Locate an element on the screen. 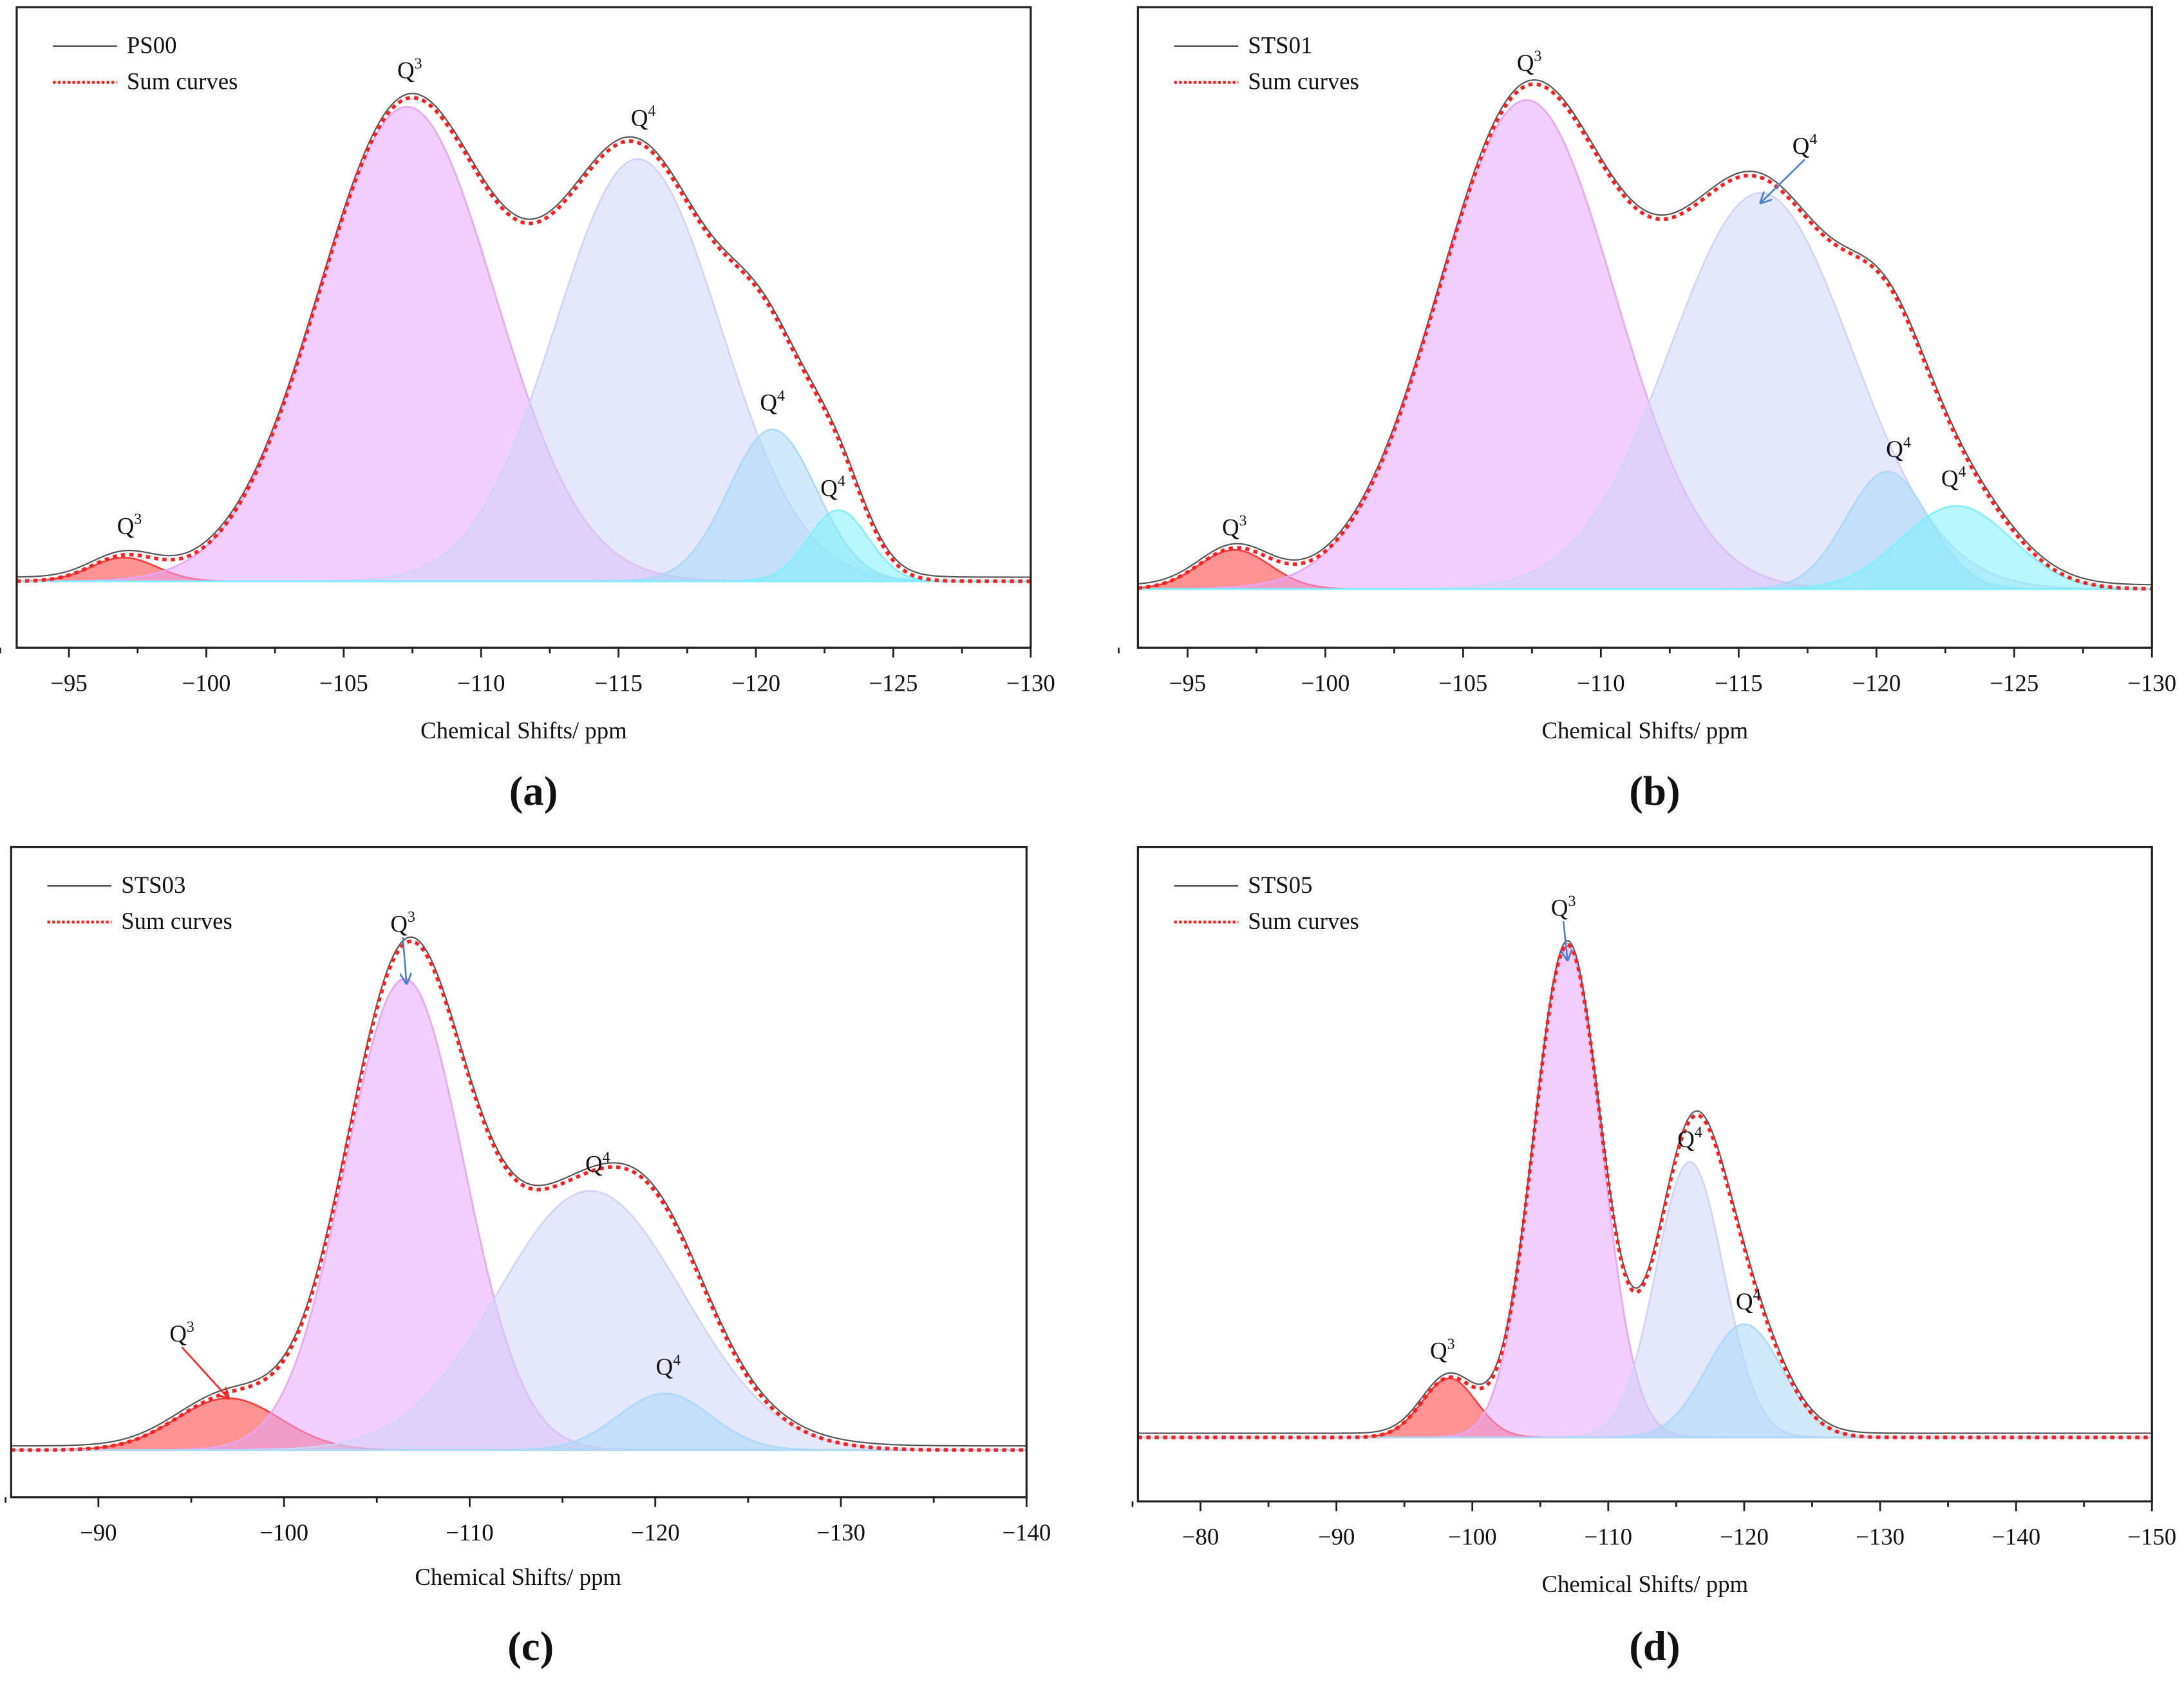 The height and width of the screenshot is (1684, 2184). x-tick-label: −95 is located at coordinates (1188, 682).